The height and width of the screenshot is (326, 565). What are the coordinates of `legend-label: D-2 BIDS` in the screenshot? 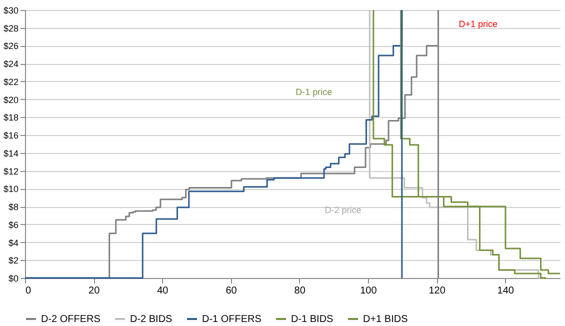 It's located at (151, 319).